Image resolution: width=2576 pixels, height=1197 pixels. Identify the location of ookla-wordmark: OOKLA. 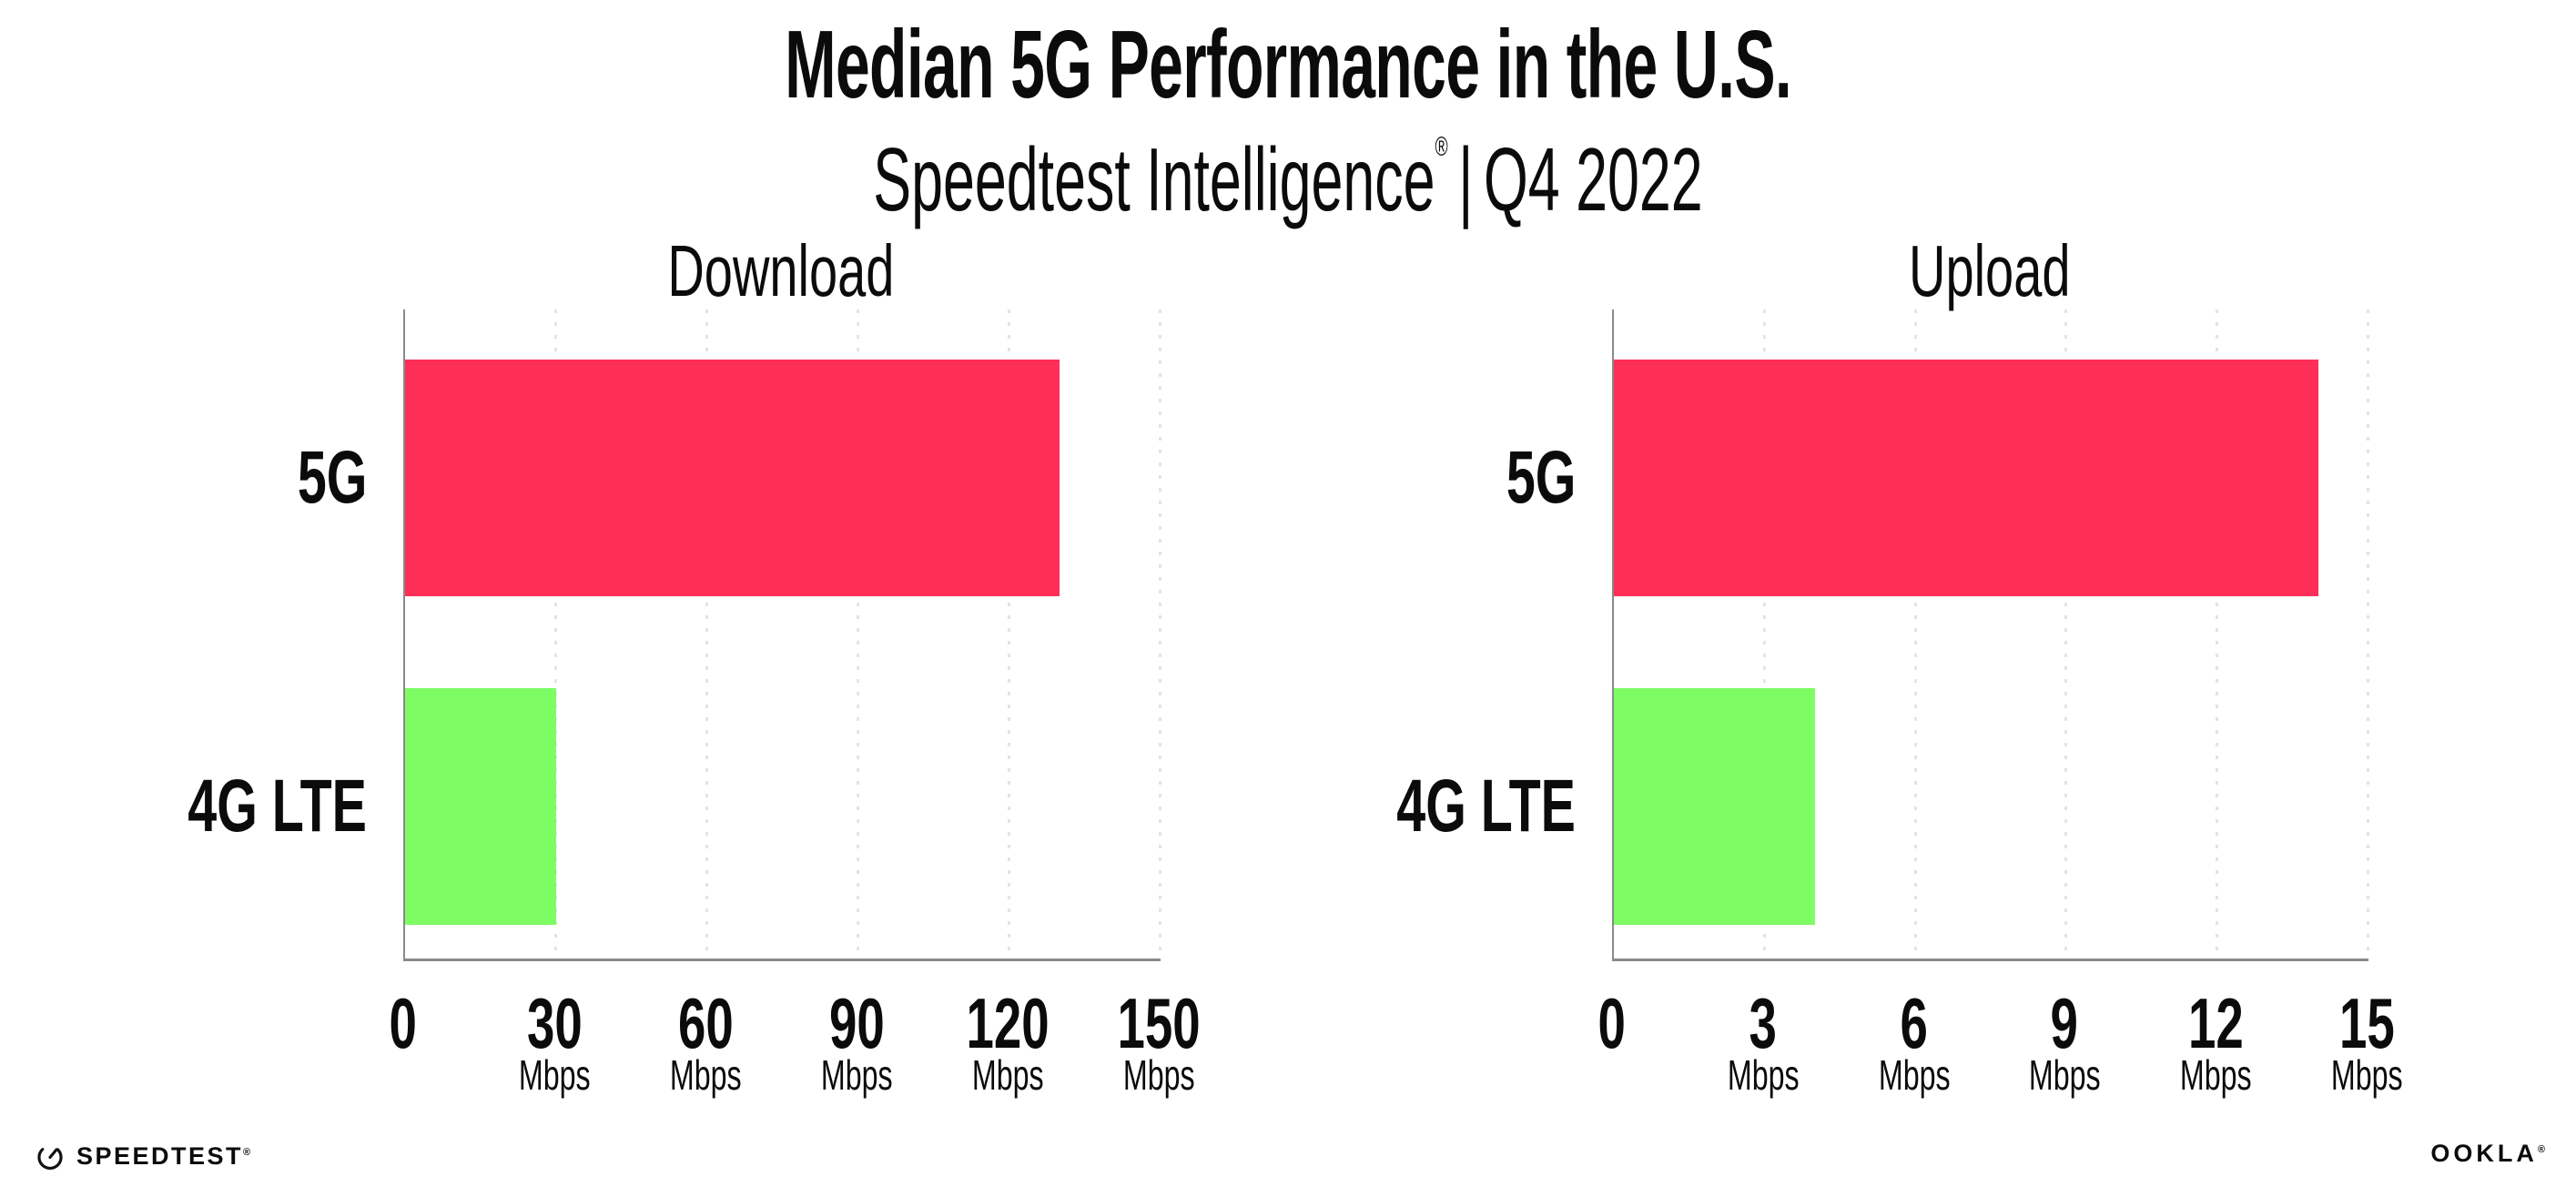
(2484, 1153).